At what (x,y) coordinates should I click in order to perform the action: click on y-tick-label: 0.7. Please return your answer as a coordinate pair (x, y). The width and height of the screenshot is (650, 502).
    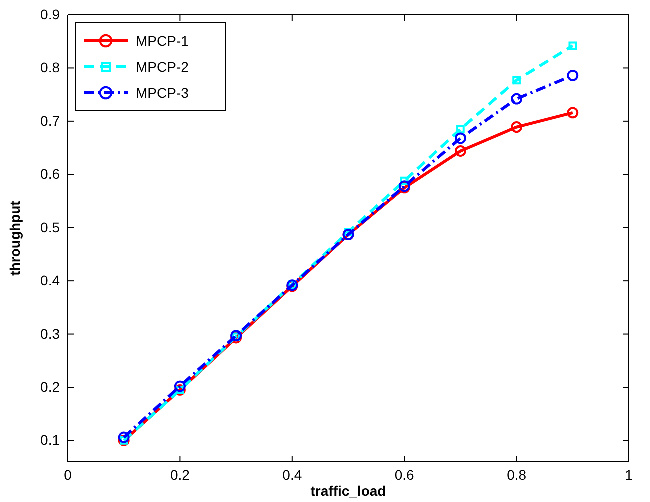
    Looking at the image, I should click on (50, 120).